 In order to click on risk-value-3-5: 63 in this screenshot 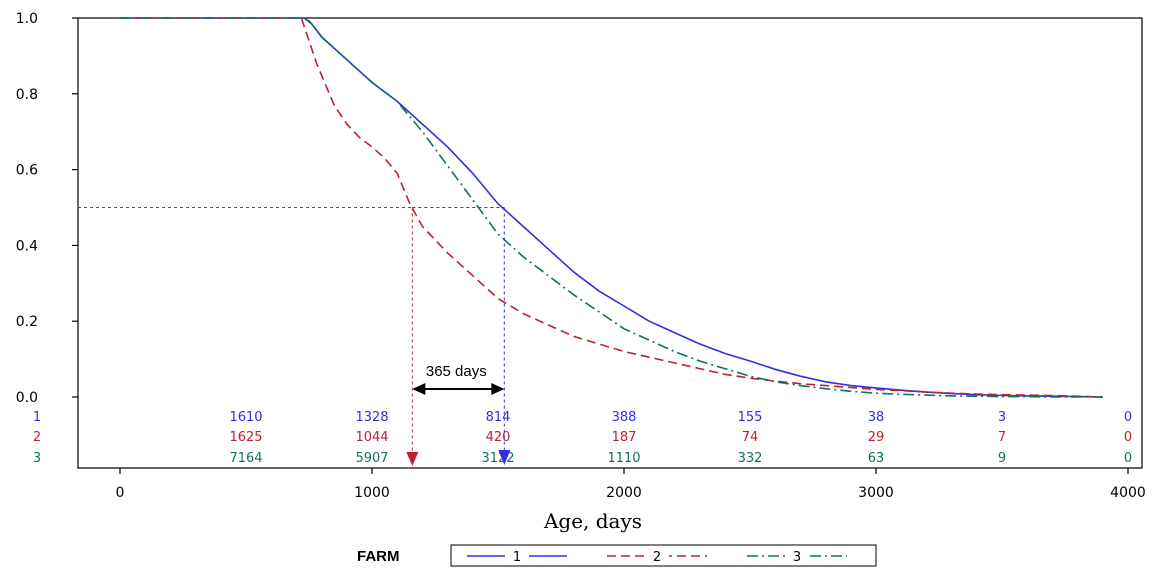, I will do `click(876, 458)`.